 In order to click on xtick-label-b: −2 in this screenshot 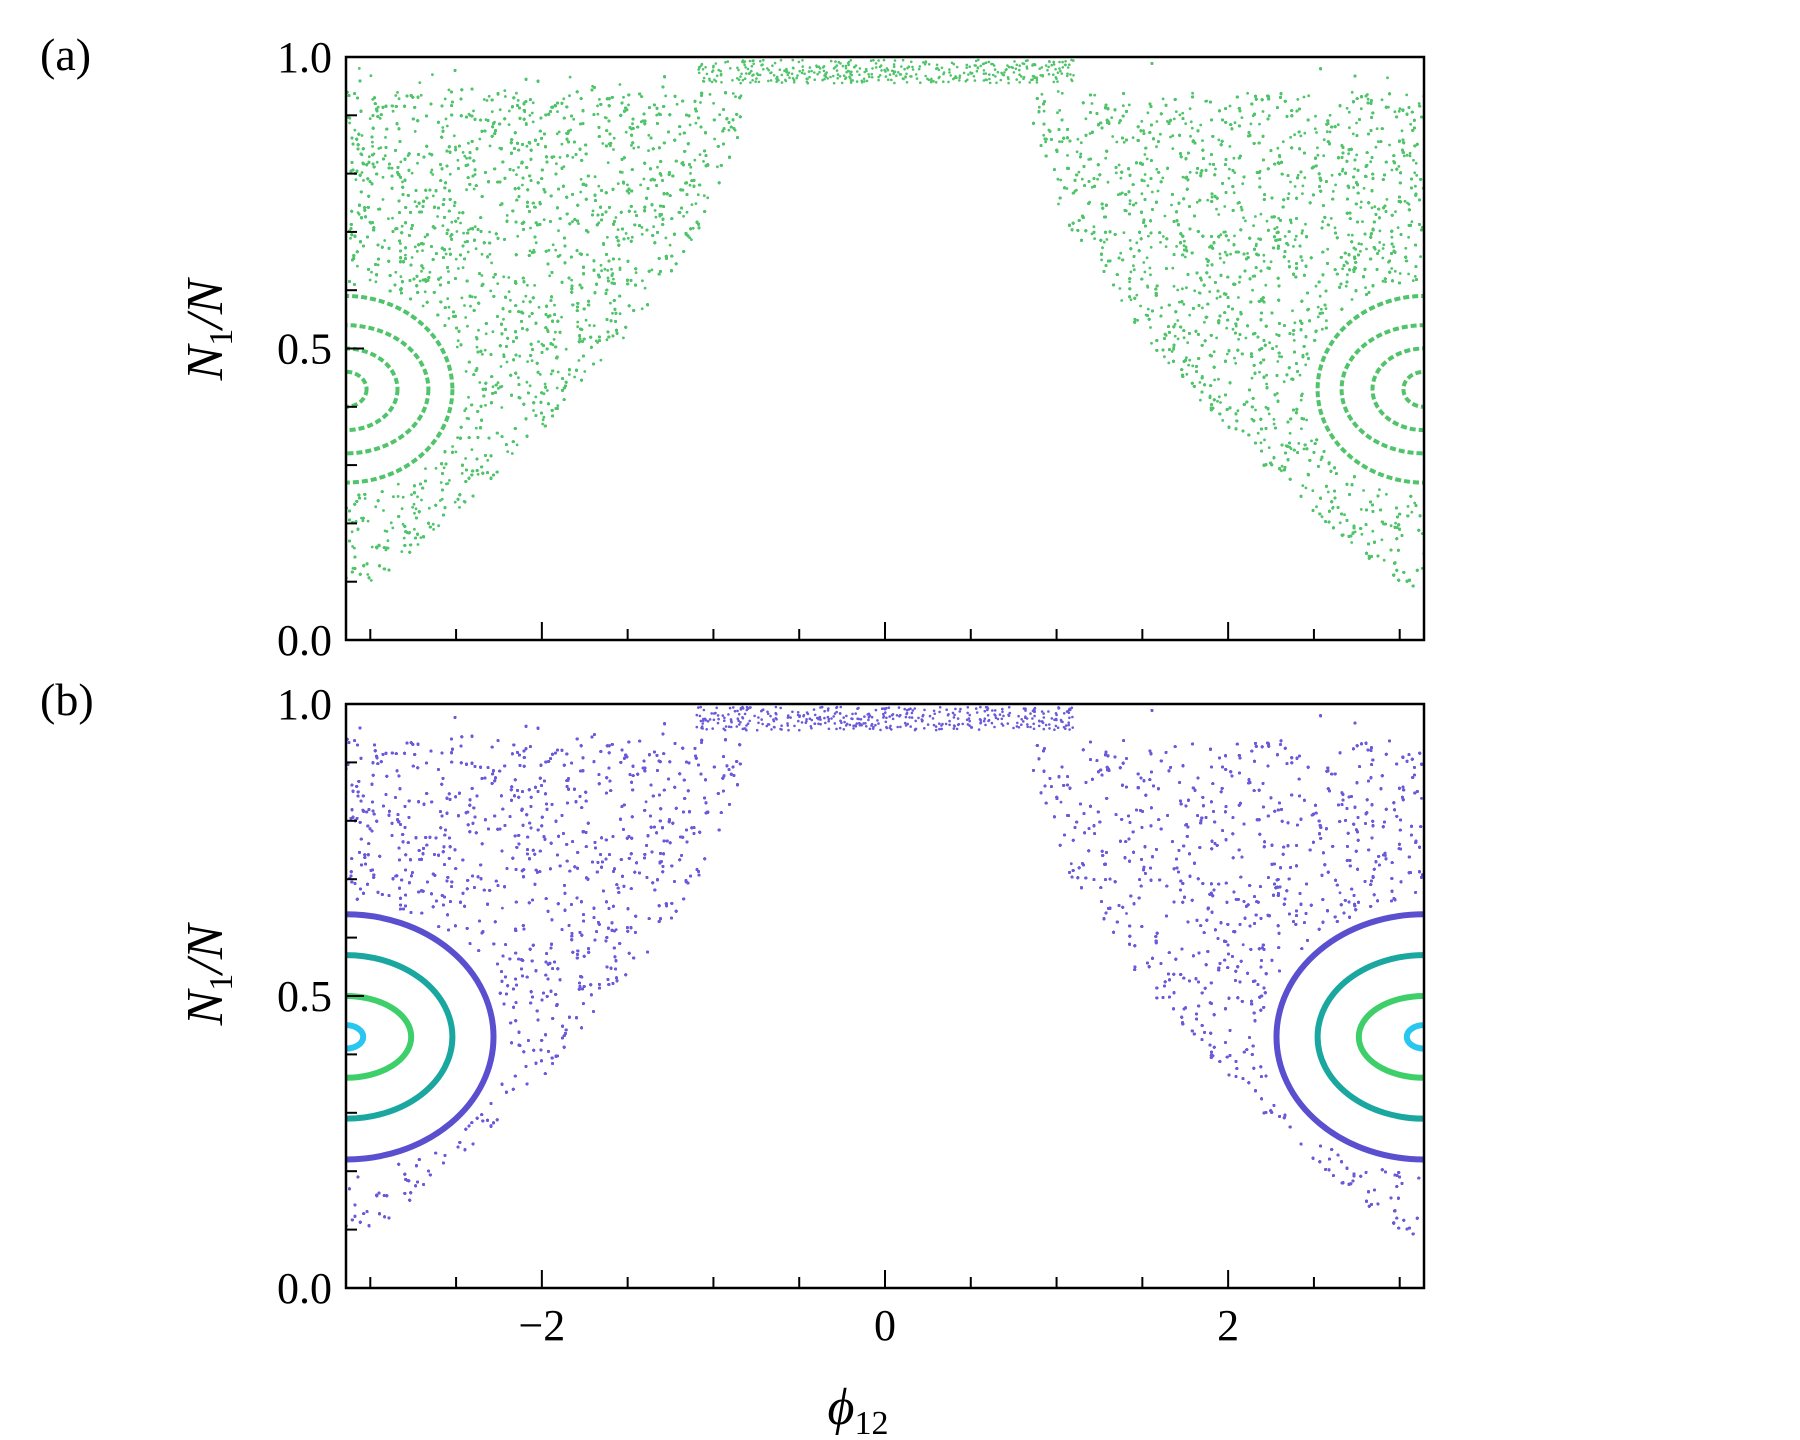, I will do `click(541, 1325)`.